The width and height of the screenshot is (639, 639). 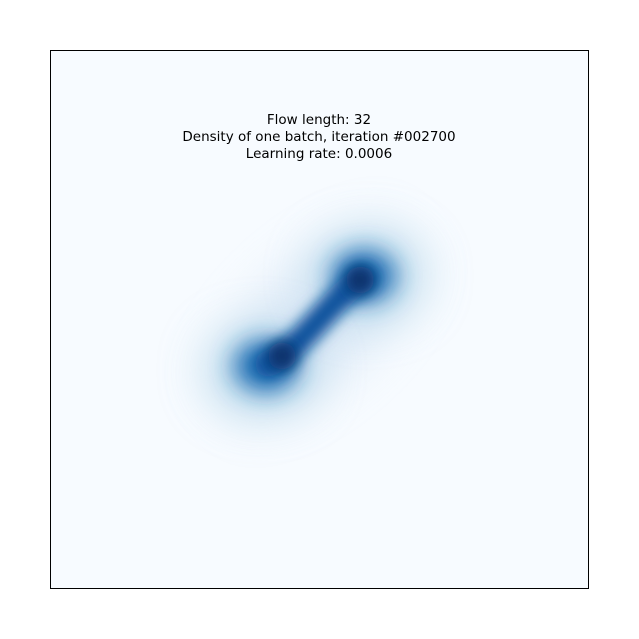 What do you see at coordinates (319, 120) in the screenshot?
I see `title-line: Flow length: 32` at bounding box center [319, 120].